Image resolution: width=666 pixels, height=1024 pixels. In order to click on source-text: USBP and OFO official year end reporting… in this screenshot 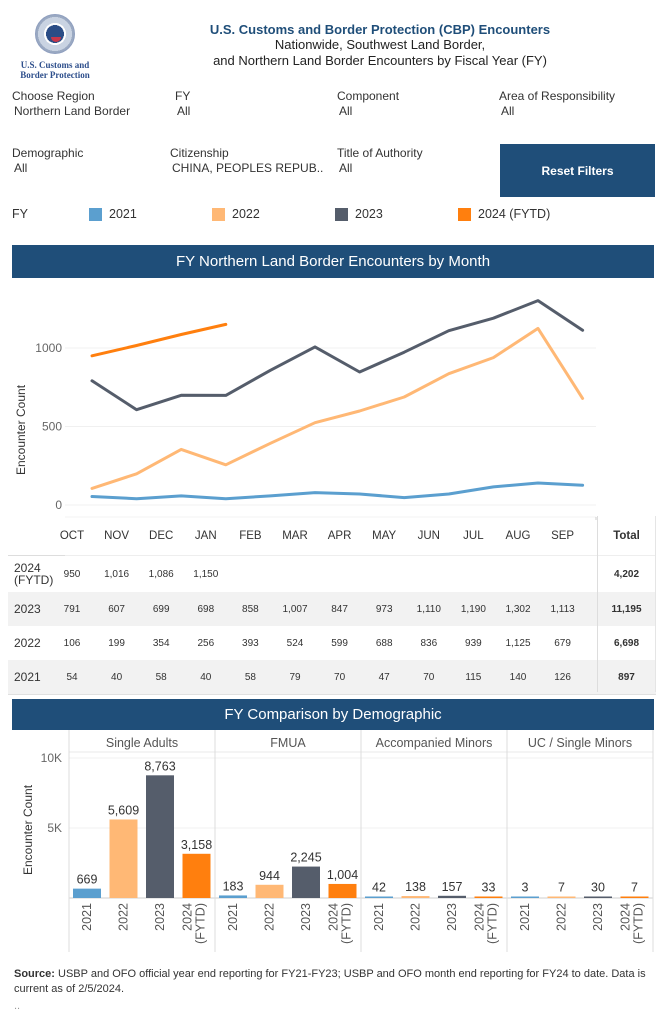, I will do `click(330, 981)`.